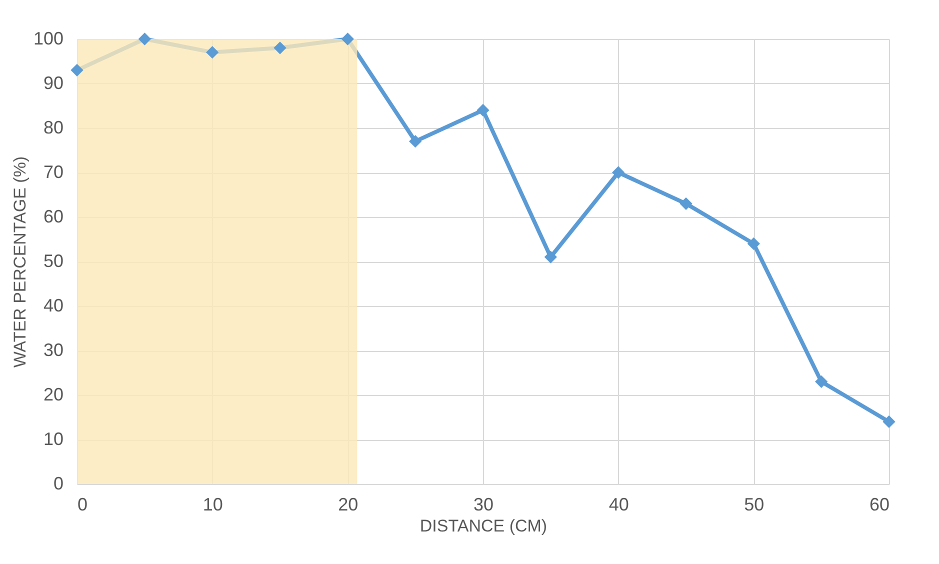  I want to click on x-tick-label: 50, so click(754, 504).